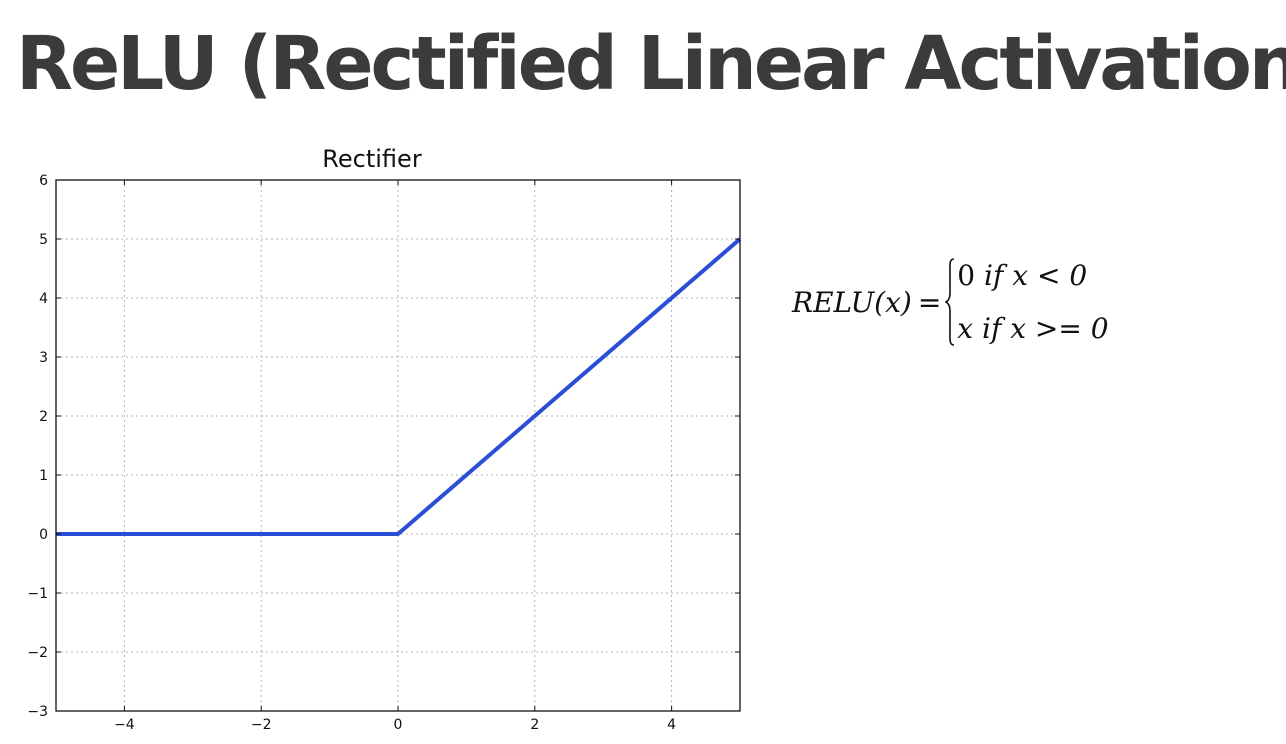  What do you see at coordinates (1059, 328) in the screenshot?
I see `case-condition: x >= 0` at bounding box center [1059, 328].